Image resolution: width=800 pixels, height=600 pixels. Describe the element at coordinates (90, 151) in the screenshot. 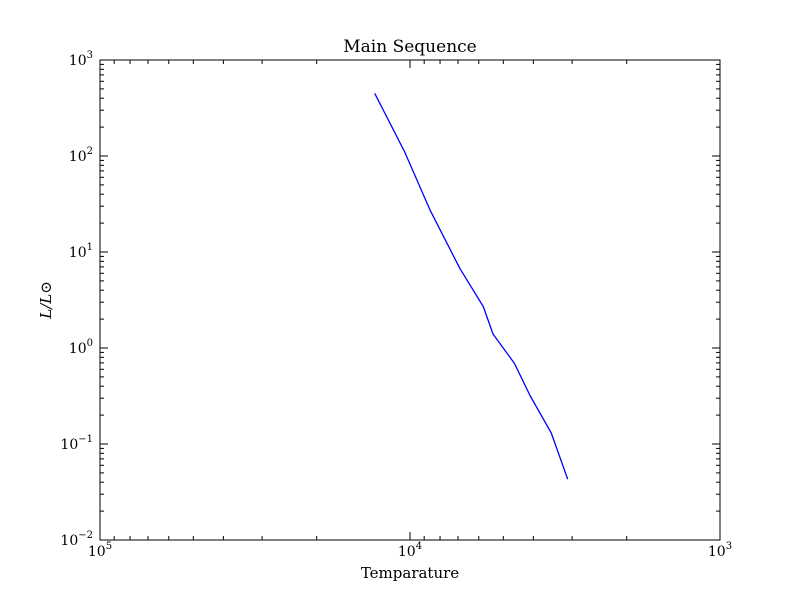

I see `y-tick-label-exp: 2` at that location.